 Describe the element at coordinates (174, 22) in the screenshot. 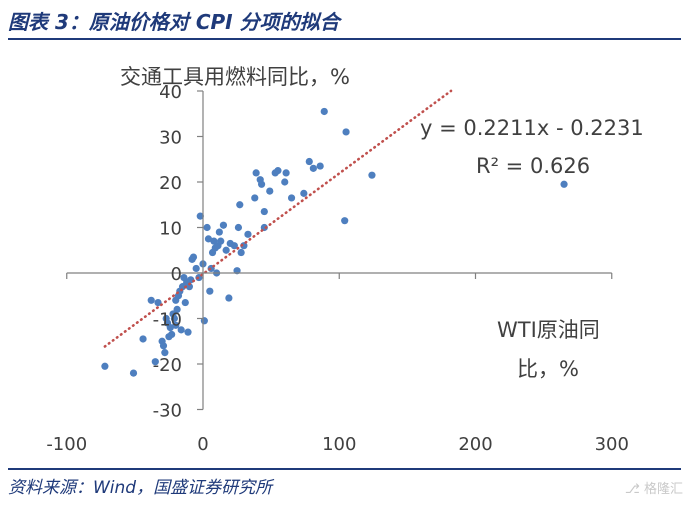

I see `figure-title: 图表 3：原油价格对 CPI 分项的拟合` at that location.